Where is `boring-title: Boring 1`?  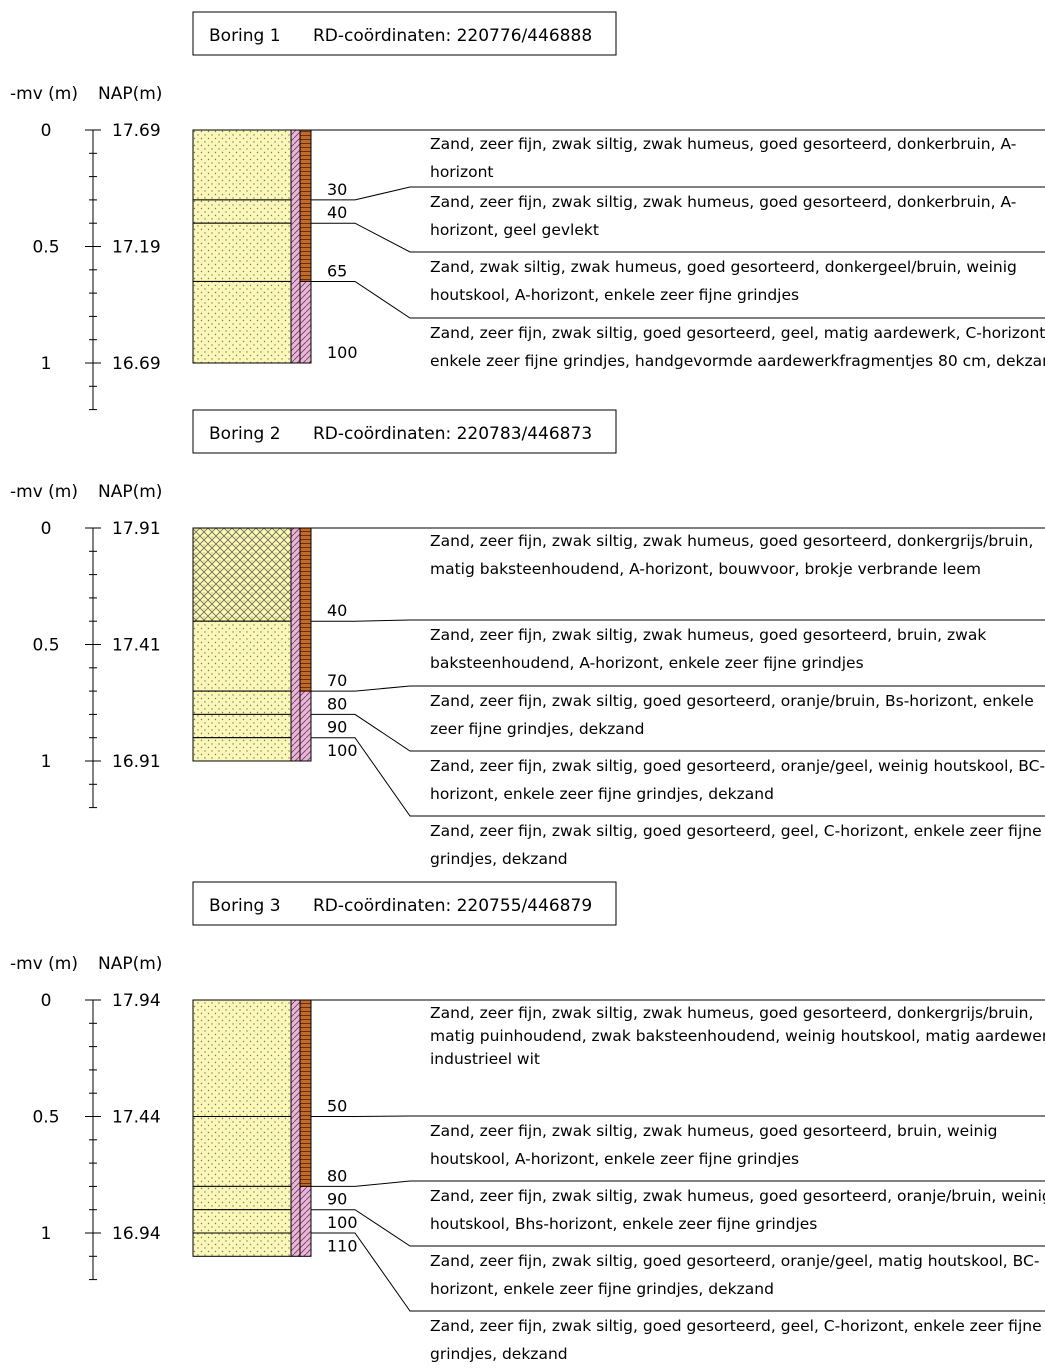
boring-title: Boring 1 is located at coordinates (245, 36).